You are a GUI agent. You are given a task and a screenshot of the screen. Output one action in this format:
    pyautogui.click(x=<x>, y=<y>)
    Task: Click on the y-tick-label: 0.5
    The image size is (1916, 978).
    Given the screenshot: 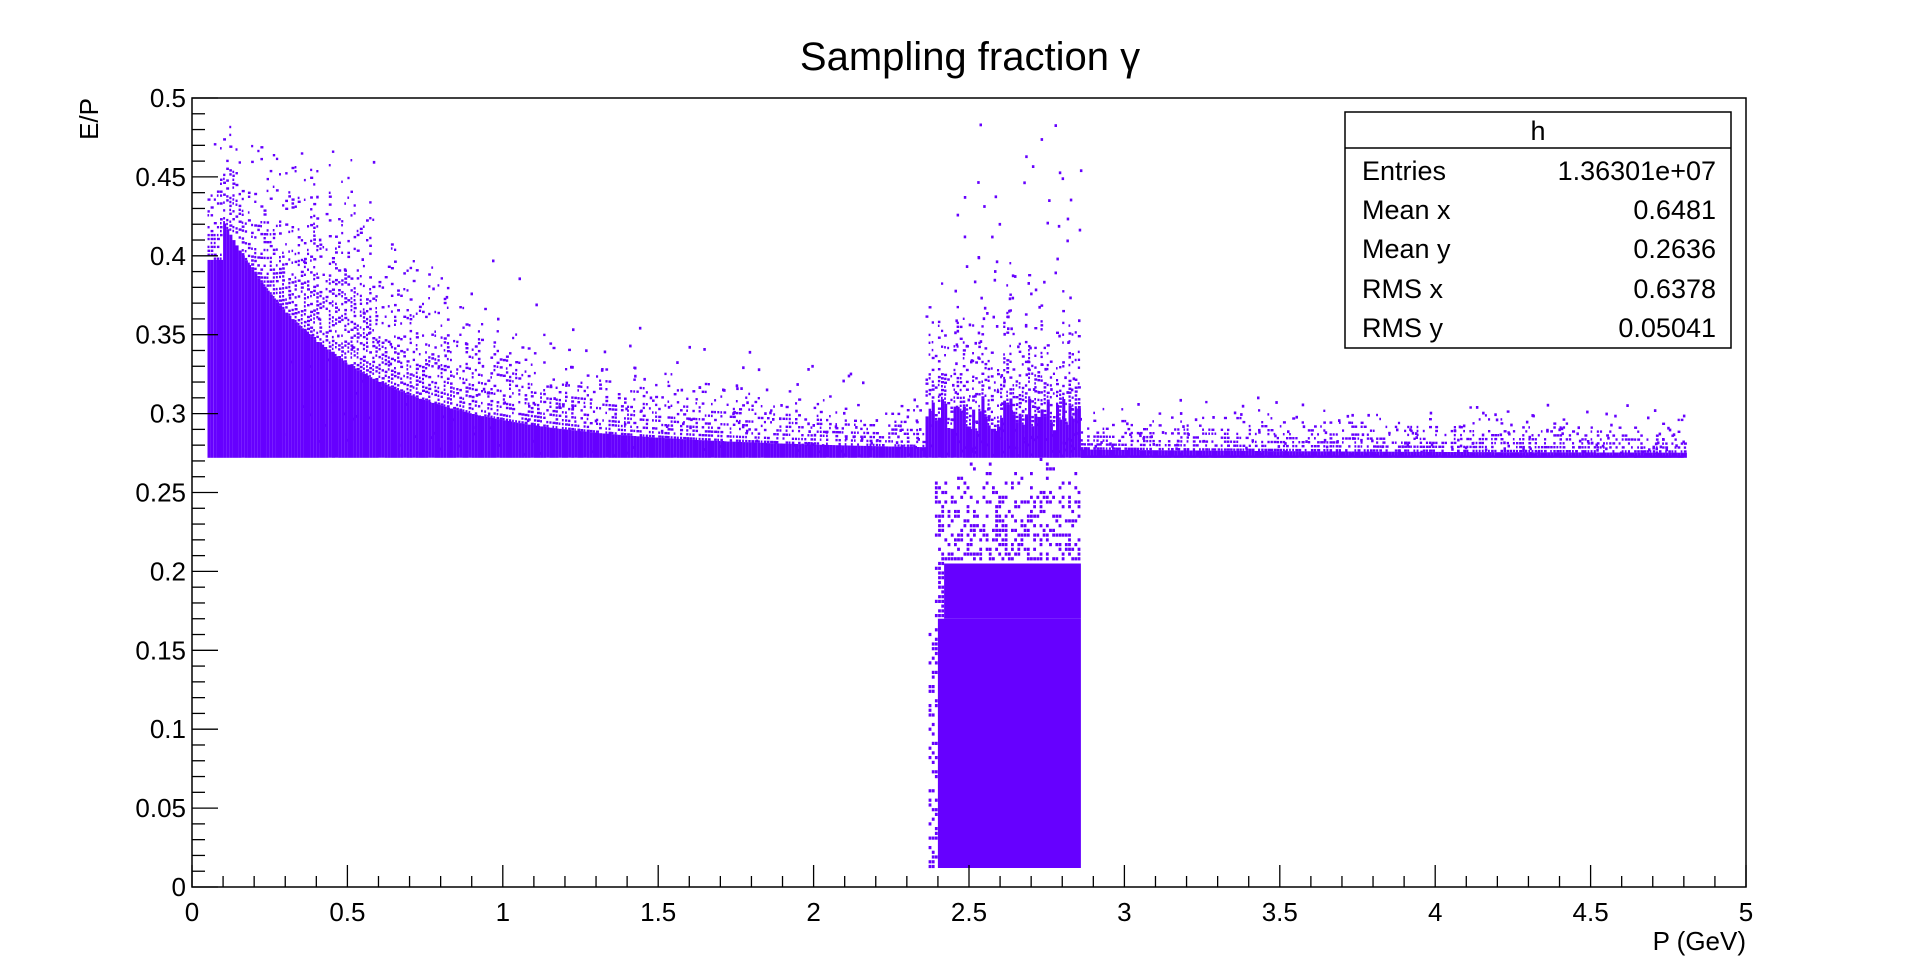 What is the action you would take?
    pyautogui.click(x=168, y=98)
    